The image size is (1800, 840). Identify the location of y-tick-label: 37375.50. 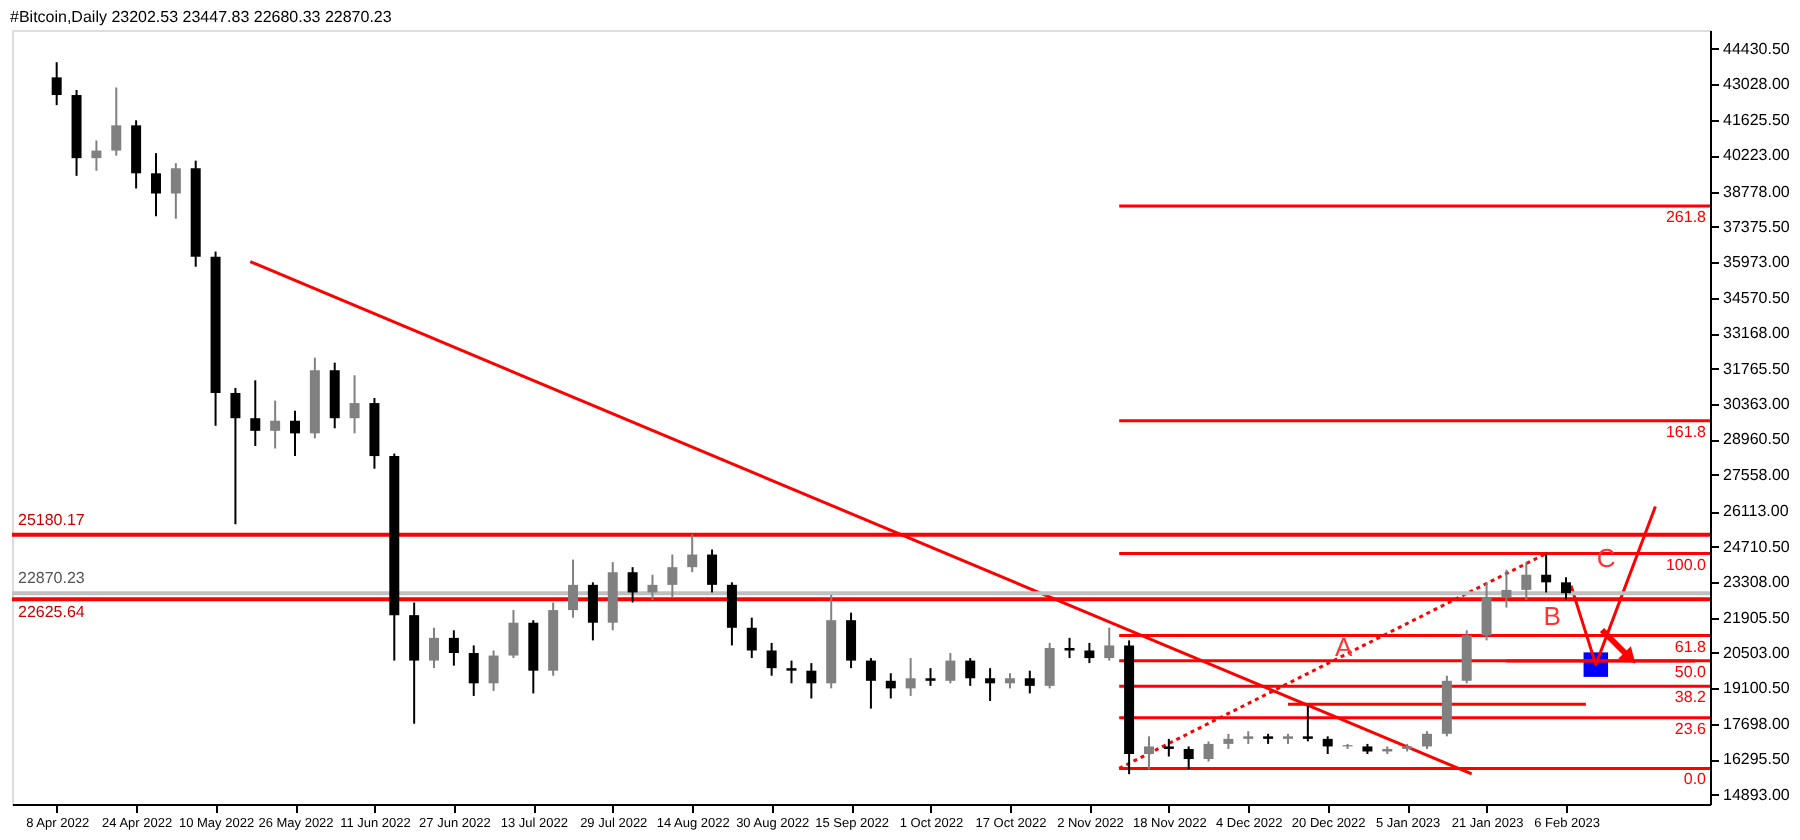
(1757, 226).